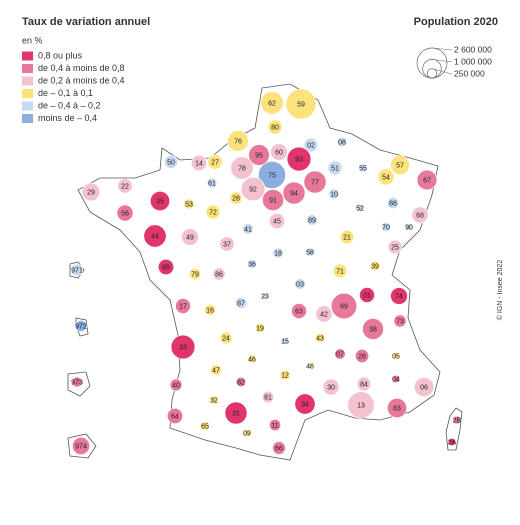 The width and height of the screenshot is (520, 525). I want to click on departement-code: 15, so click(285, 341).